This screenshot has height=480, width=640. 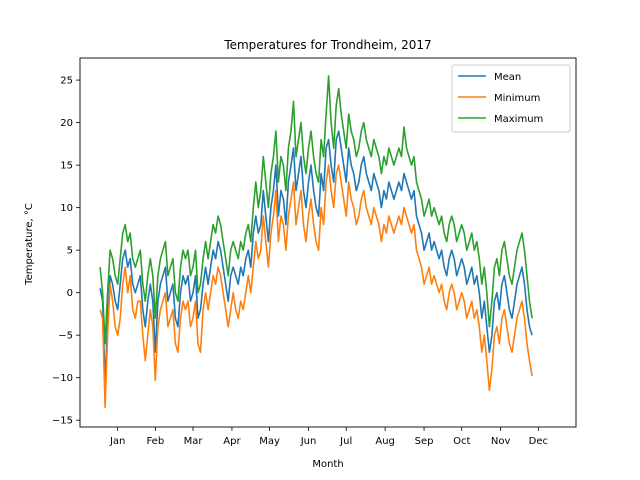 What do you see at coordinates (62, 421) in the screenshot?
I see `y-tick-label: −15` at bounding box center [62, 421].